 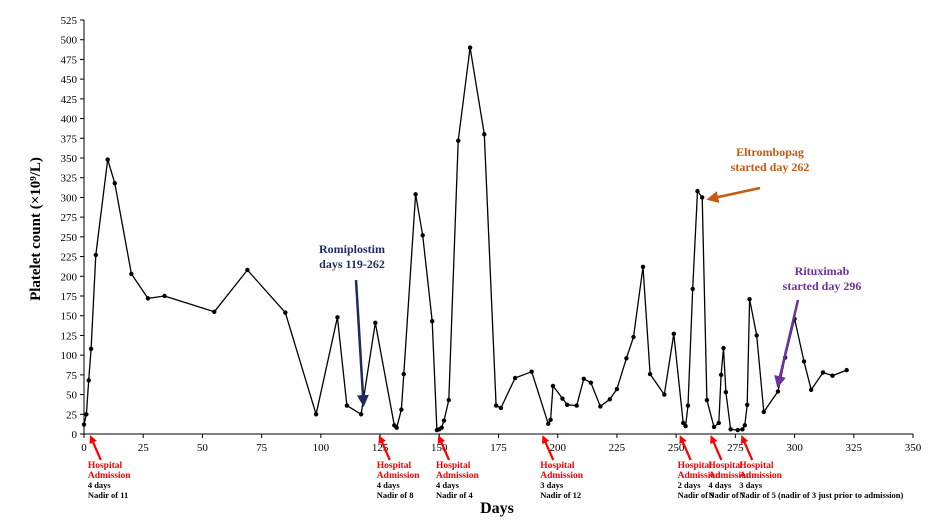 What do you see at coordinates (69, 218) in the screenshot?
I see `y-tick-label: 275` at bounding box center [69, 218].